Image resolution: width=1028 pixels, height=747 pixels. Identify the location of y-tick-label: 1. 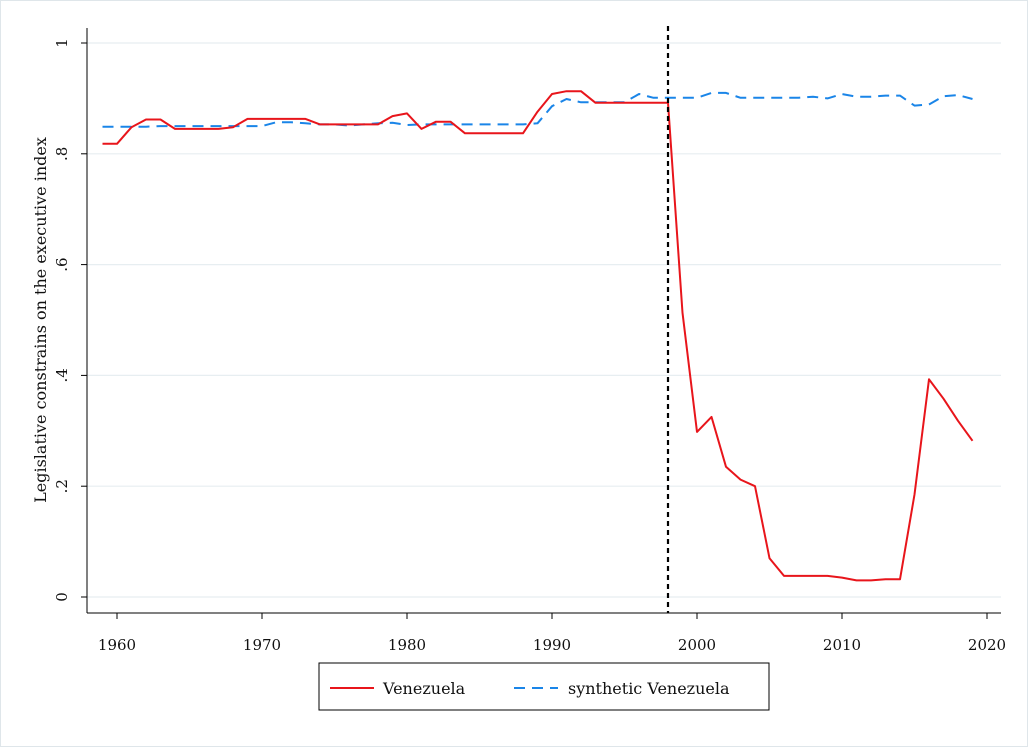
(62, 43).